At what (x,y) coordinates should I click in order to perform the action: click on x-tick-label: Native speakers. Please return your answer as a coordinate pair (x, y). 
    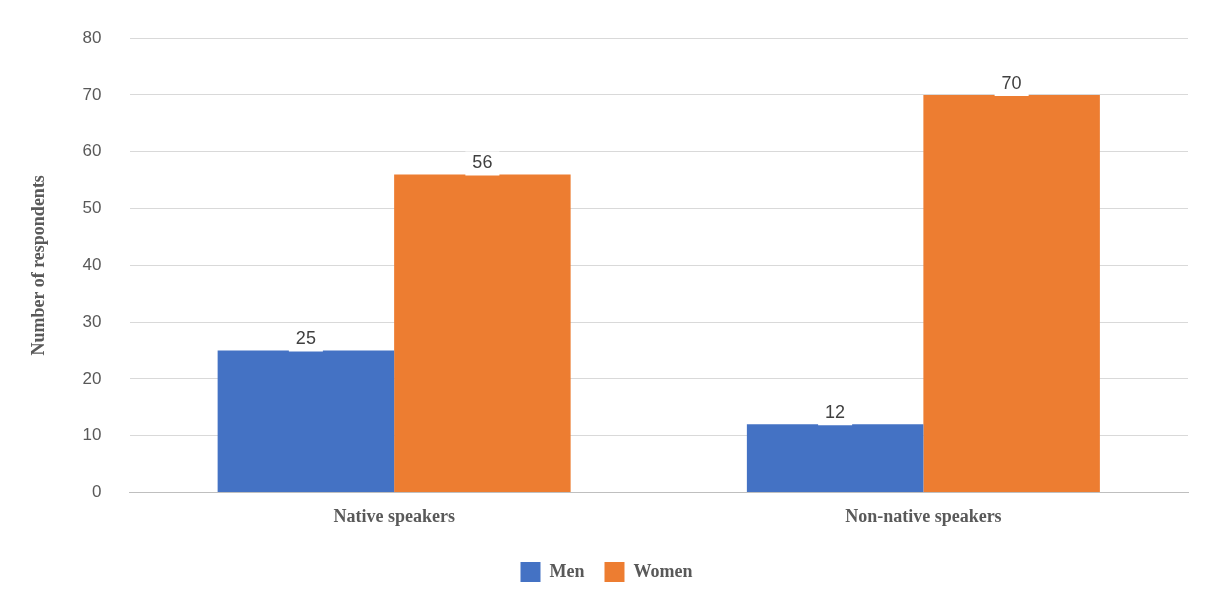
    Looking at the image, I should click on (394, 515).